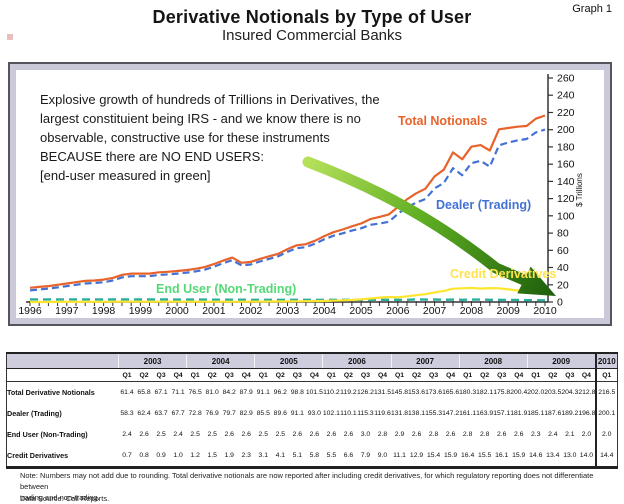 The width and height of the screenshot is (624, 504). What do you see at coordinates (280, 413) in the screenshot?
I see `value-cell: 89.6` at bounding box center [280, 413].